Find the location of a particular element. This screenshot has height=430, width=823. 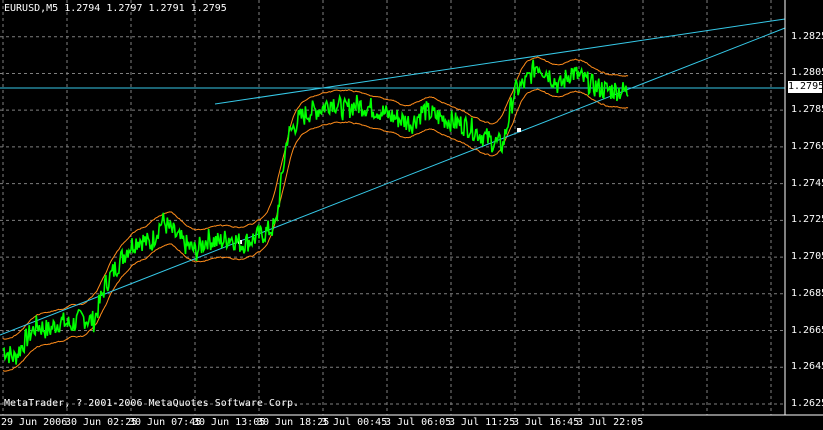

time-tick-label: 3 Jul 22:05 is located at coordinates (610, 422).